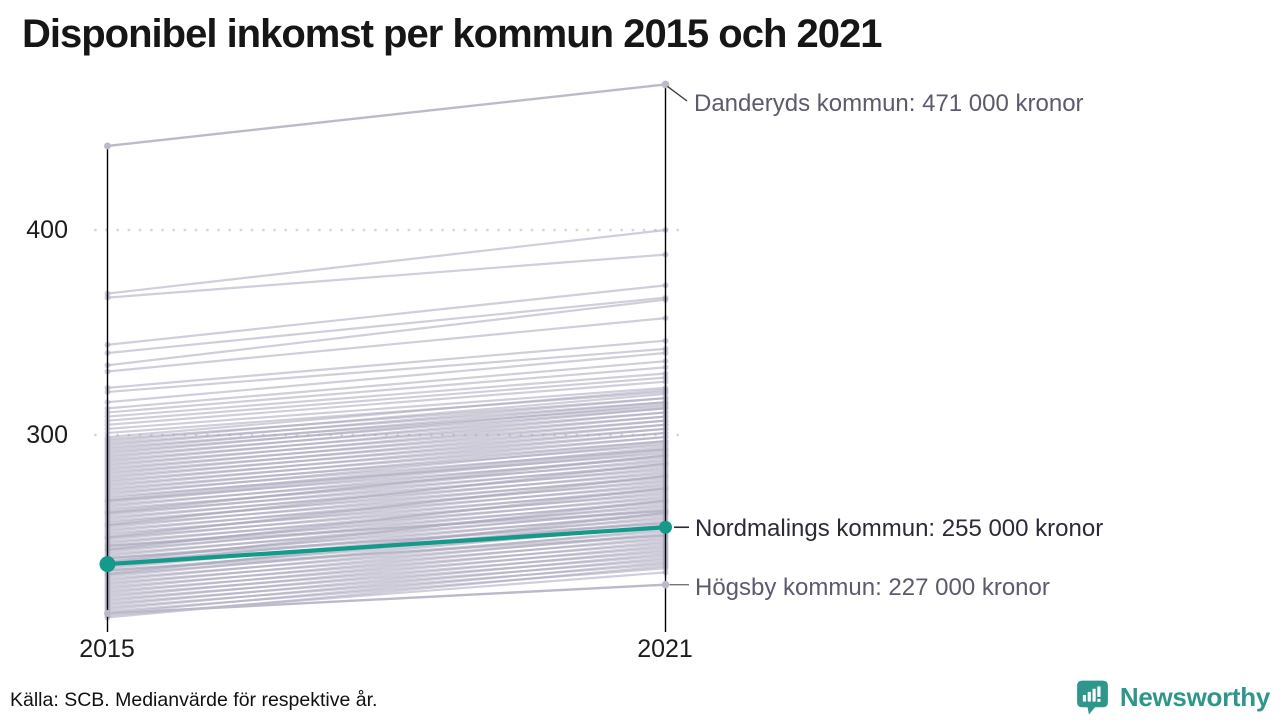  I want to click on annotation-hogsby: Högsby kommun: 227 000 kronor, so click(872, 587).